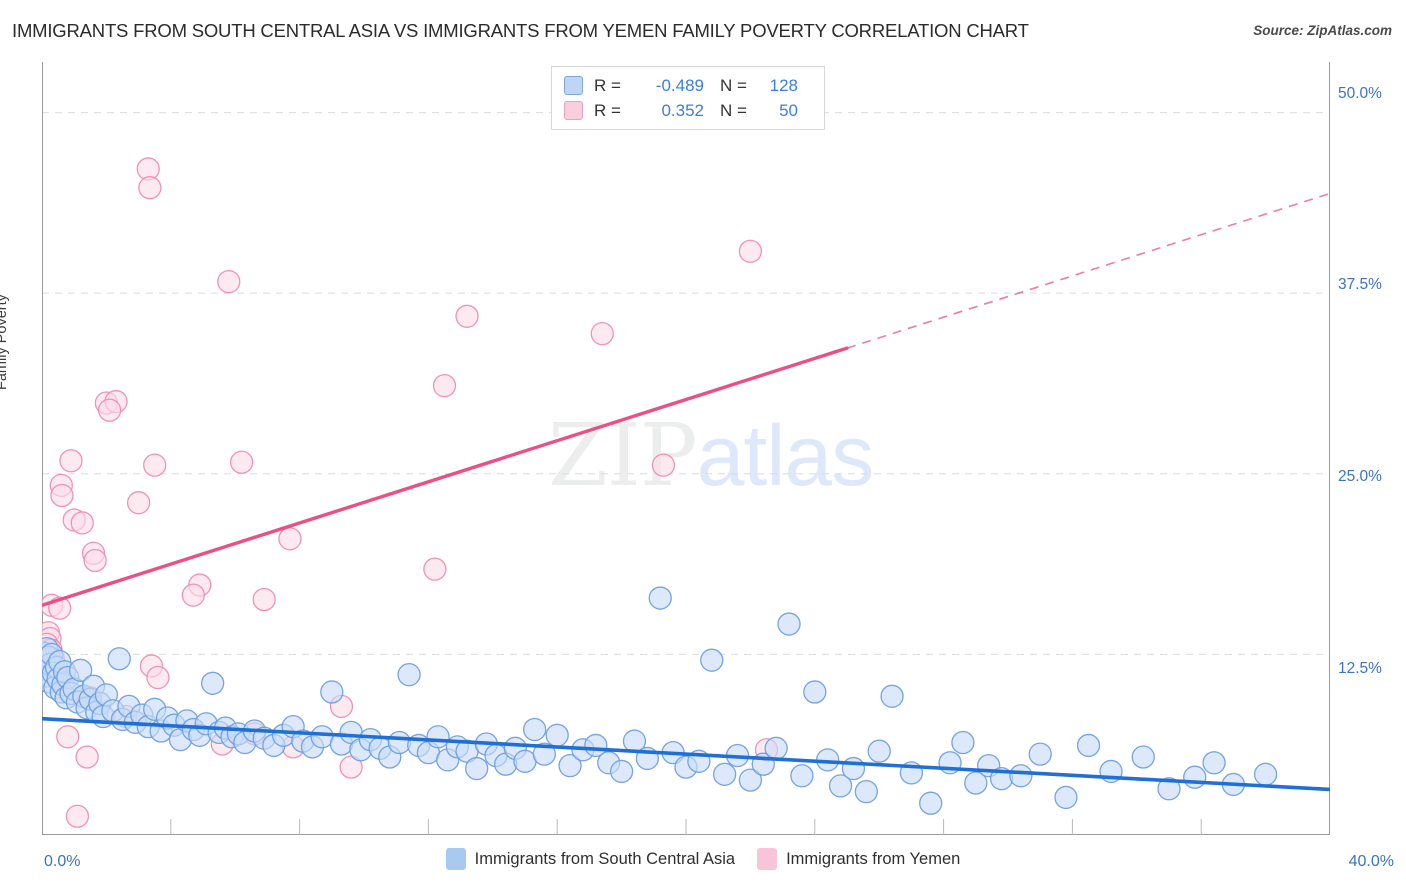  I want to click on correlation-stats-legend: R = -0.489 N = 128 R = 0.352 N = 50, so click(688, 98).